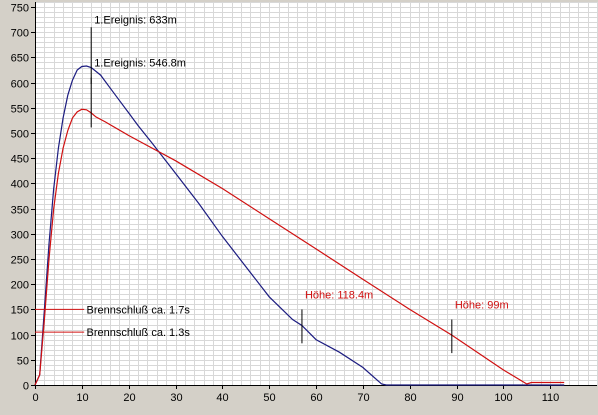  What do you see at coordinates (20, 59) in the screenshot?
I see `y-tick-label: 650` at bounding box center [20, 59].